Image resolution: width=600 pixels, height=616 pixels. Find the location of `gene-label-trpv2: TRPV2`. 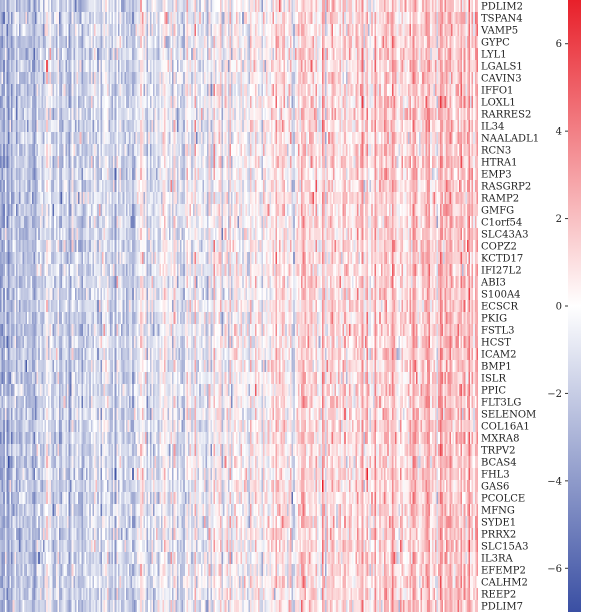

gene-label-trpv2: TRPV2 is located at coordinates (498, 451).